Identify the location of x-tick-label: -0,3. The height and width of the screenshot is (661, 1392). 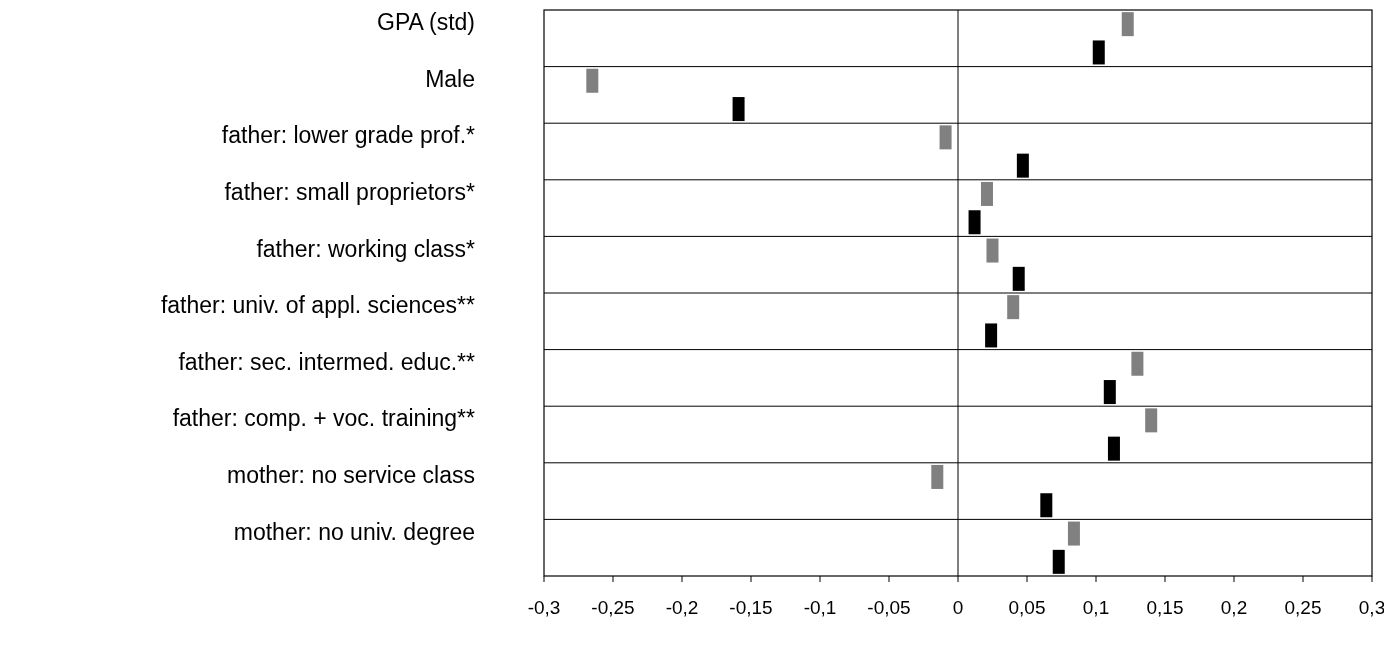
(544, 607).